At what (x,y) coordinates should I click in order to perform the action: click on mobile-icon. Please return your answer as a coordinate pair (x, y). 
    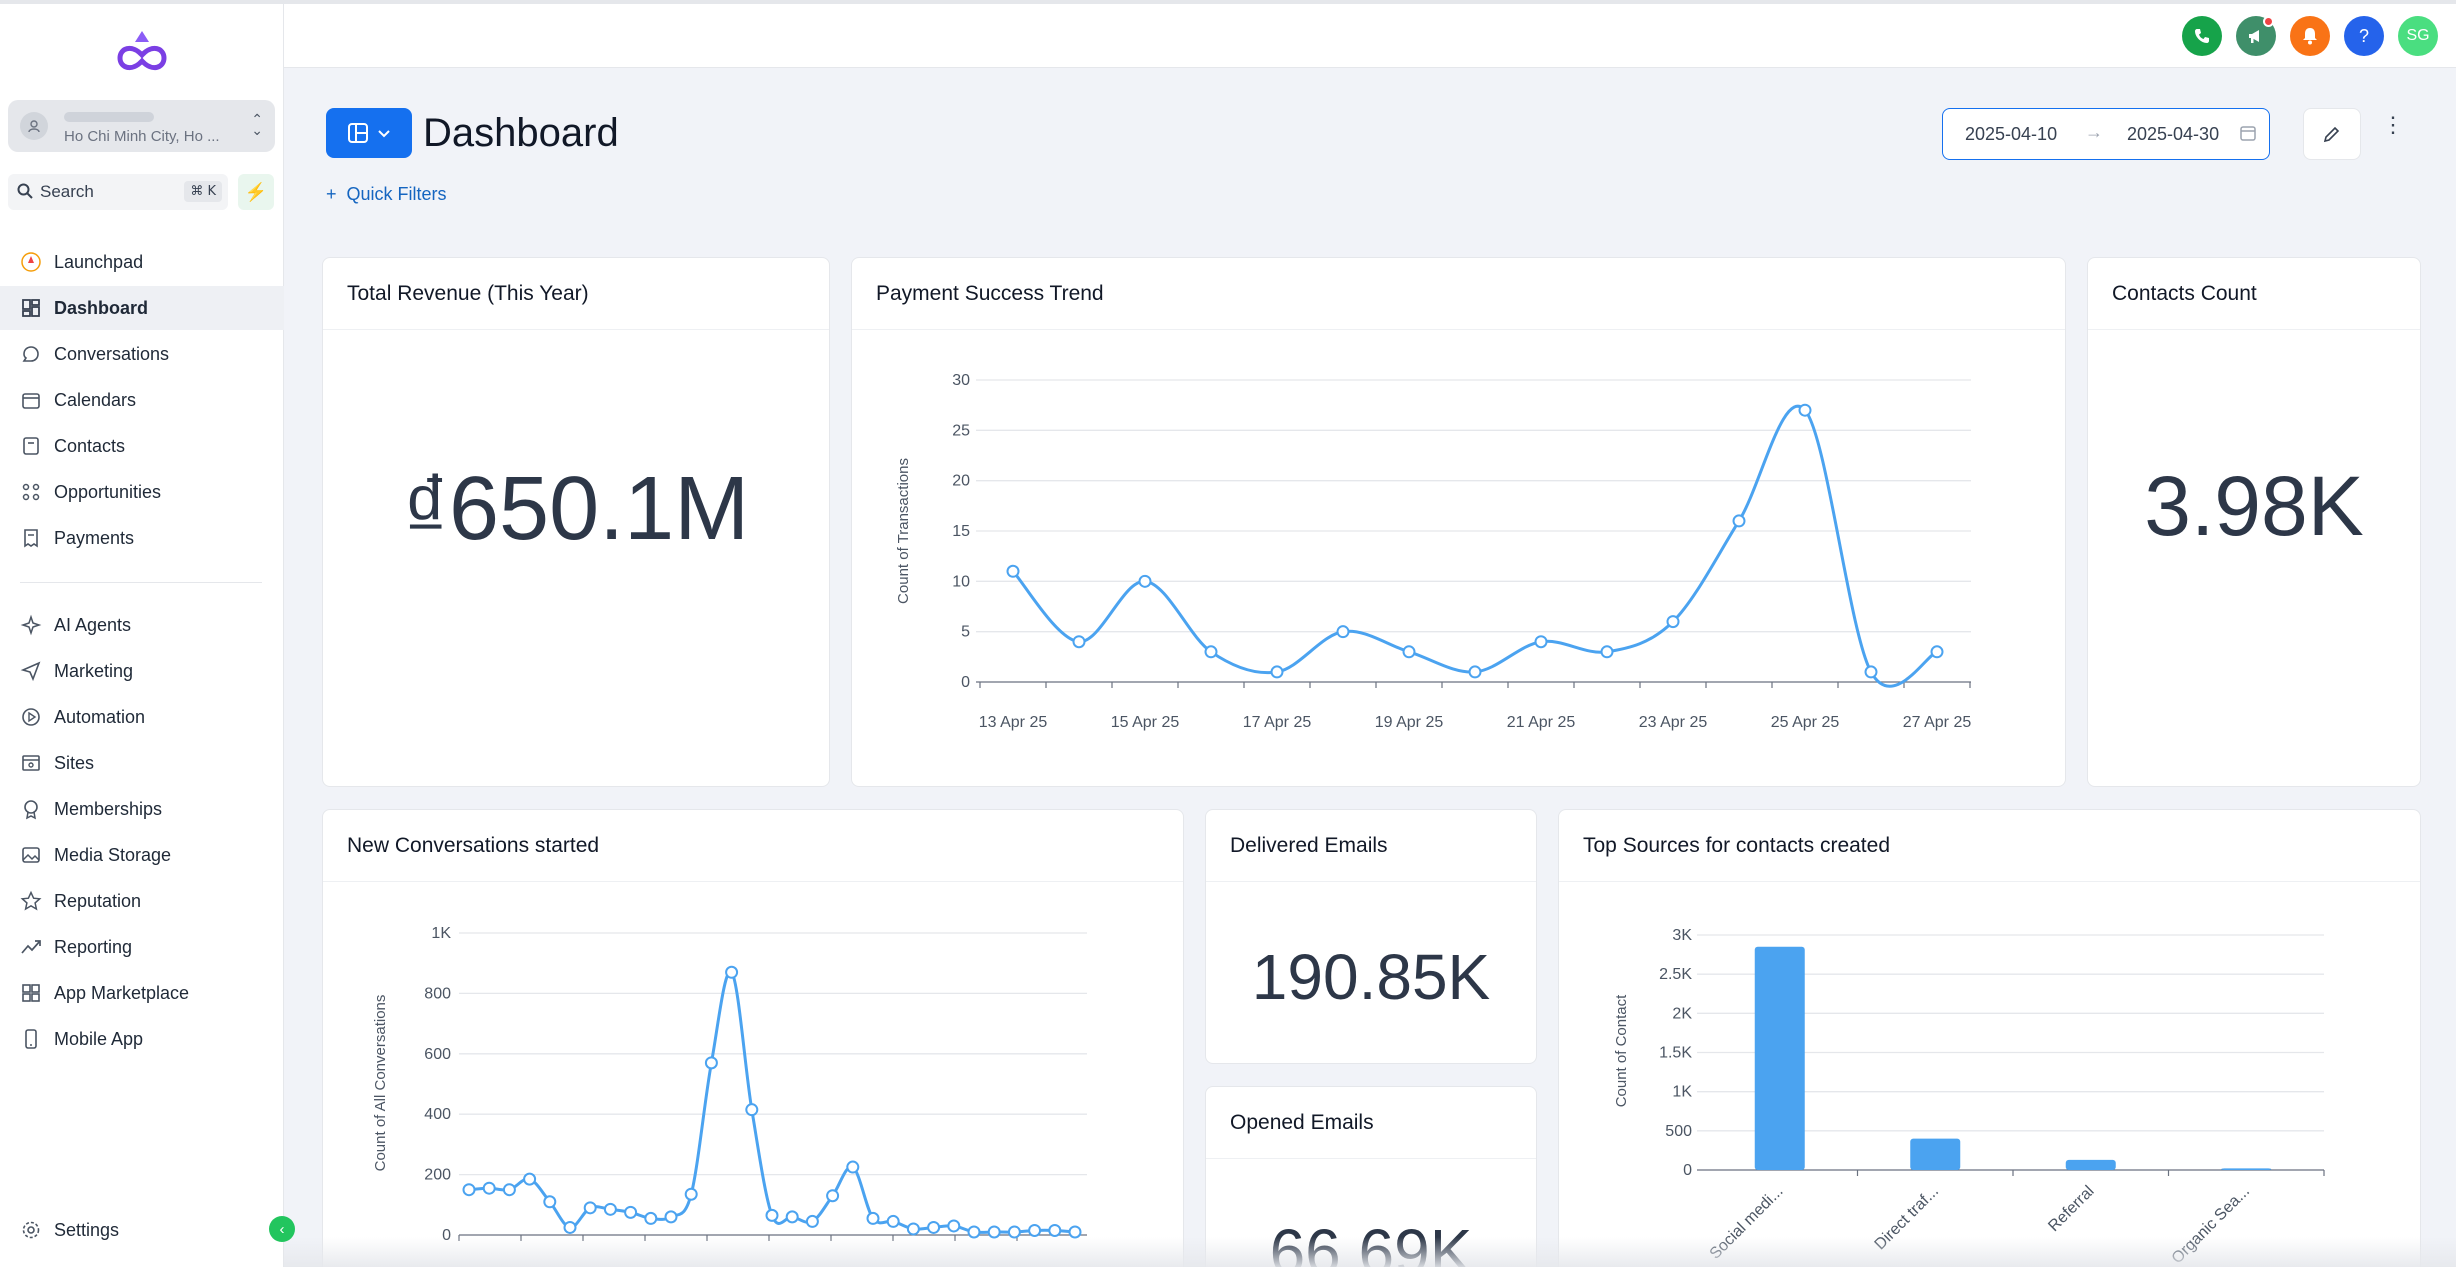
    Looking at the image, I should click on (31, 1039).